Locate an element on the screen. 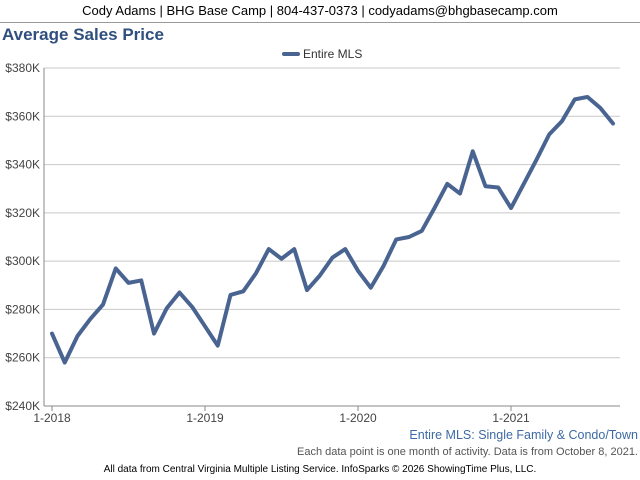 Image resolution: width=640 pixels, height=480 pixels. y-tick-label: $340K is located at coordinates (22, 165).